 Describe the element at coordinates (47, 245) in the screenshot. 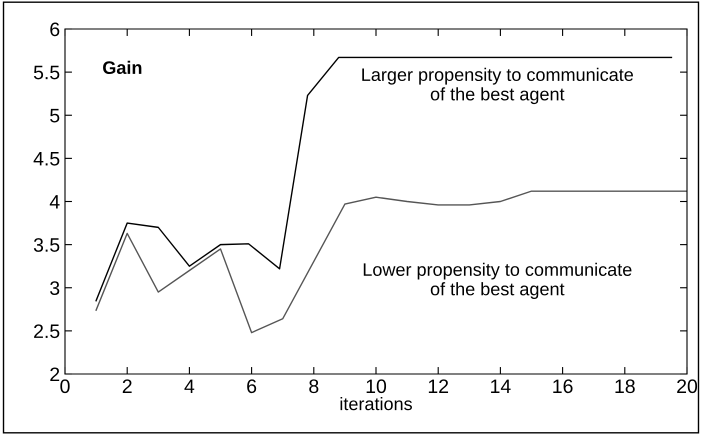

I see `y-tick-label: 3.5` at that location.